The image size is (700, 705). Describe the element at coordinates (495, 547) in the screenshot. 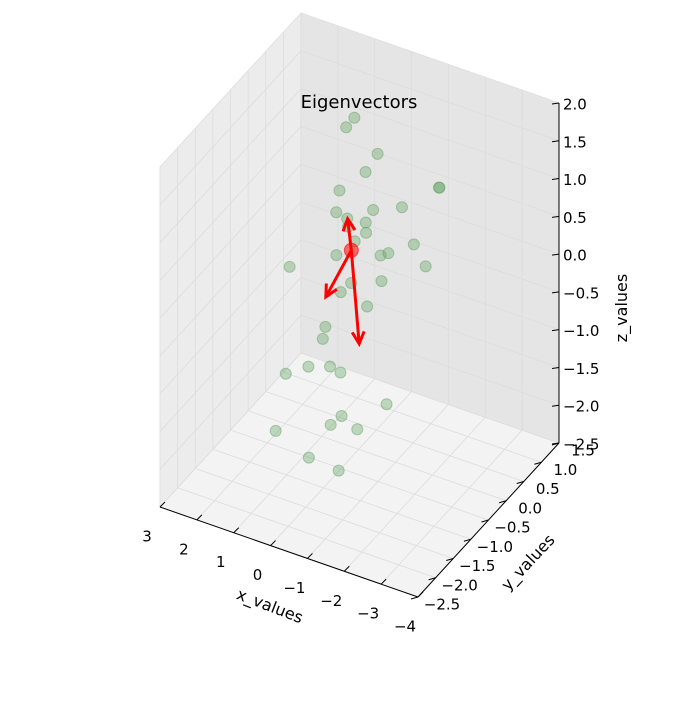

I see `y-tick-label: −1.0` at that location.